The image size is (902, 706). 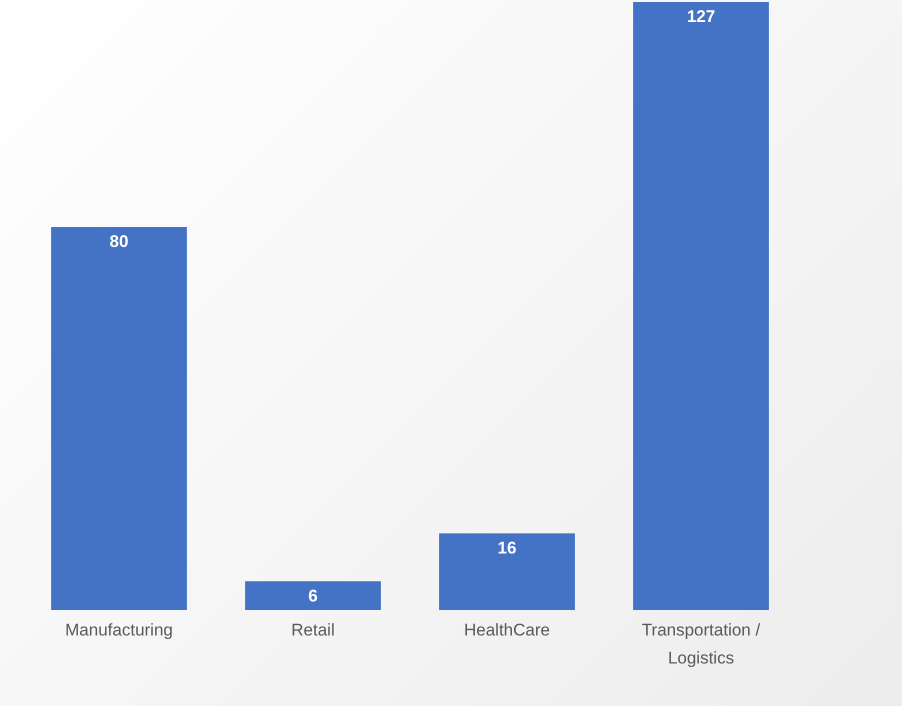 What do you see at coordinates (701, 644) in the screenshot?
I see `x-tick-label: Transportation / Logistics` at bounding box center [701, 644].